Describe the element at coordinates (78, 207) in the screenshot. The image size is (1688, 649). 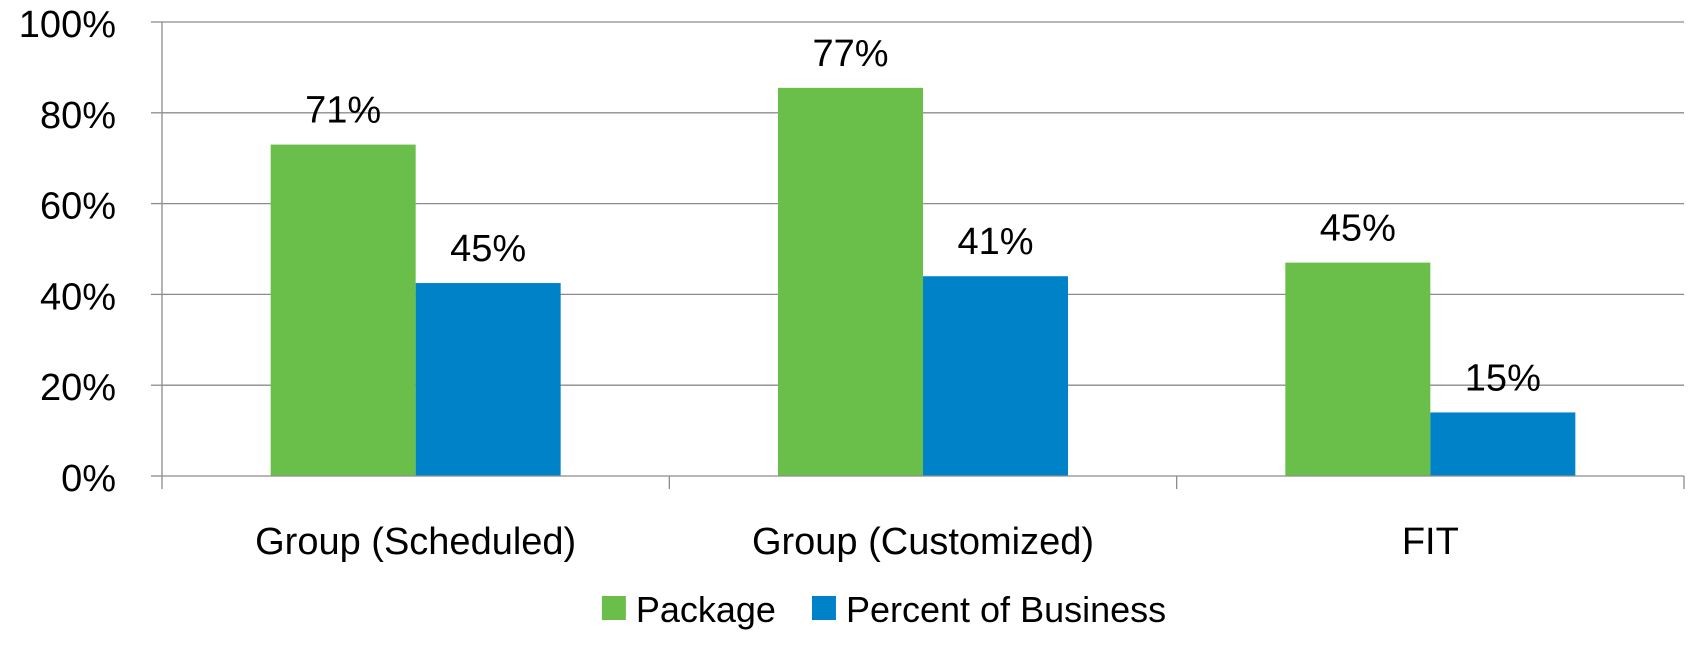
I see `y-tick-label: 60%` at that location.